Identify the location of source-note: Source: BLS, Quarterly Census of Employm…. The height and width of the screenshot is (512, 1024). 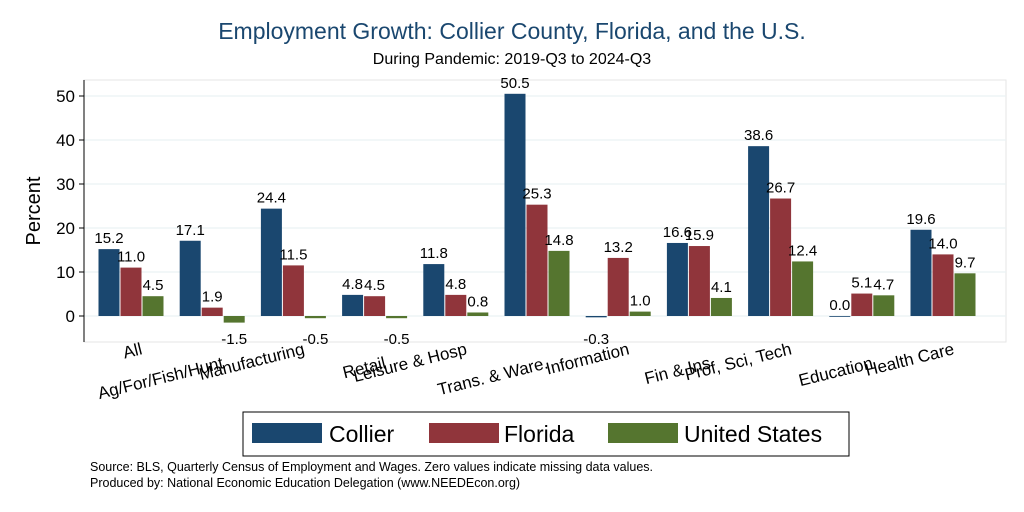
(372, 467).